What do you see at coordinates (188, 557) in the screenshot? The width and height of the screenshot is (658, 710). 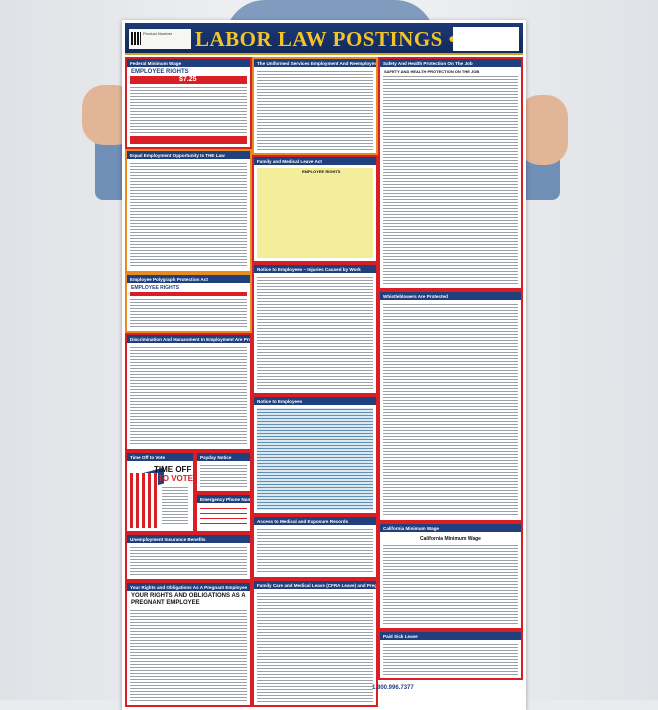 I see `section-unemployment: Unemployment Insurance Benefits` at bounding box center [188, 557].